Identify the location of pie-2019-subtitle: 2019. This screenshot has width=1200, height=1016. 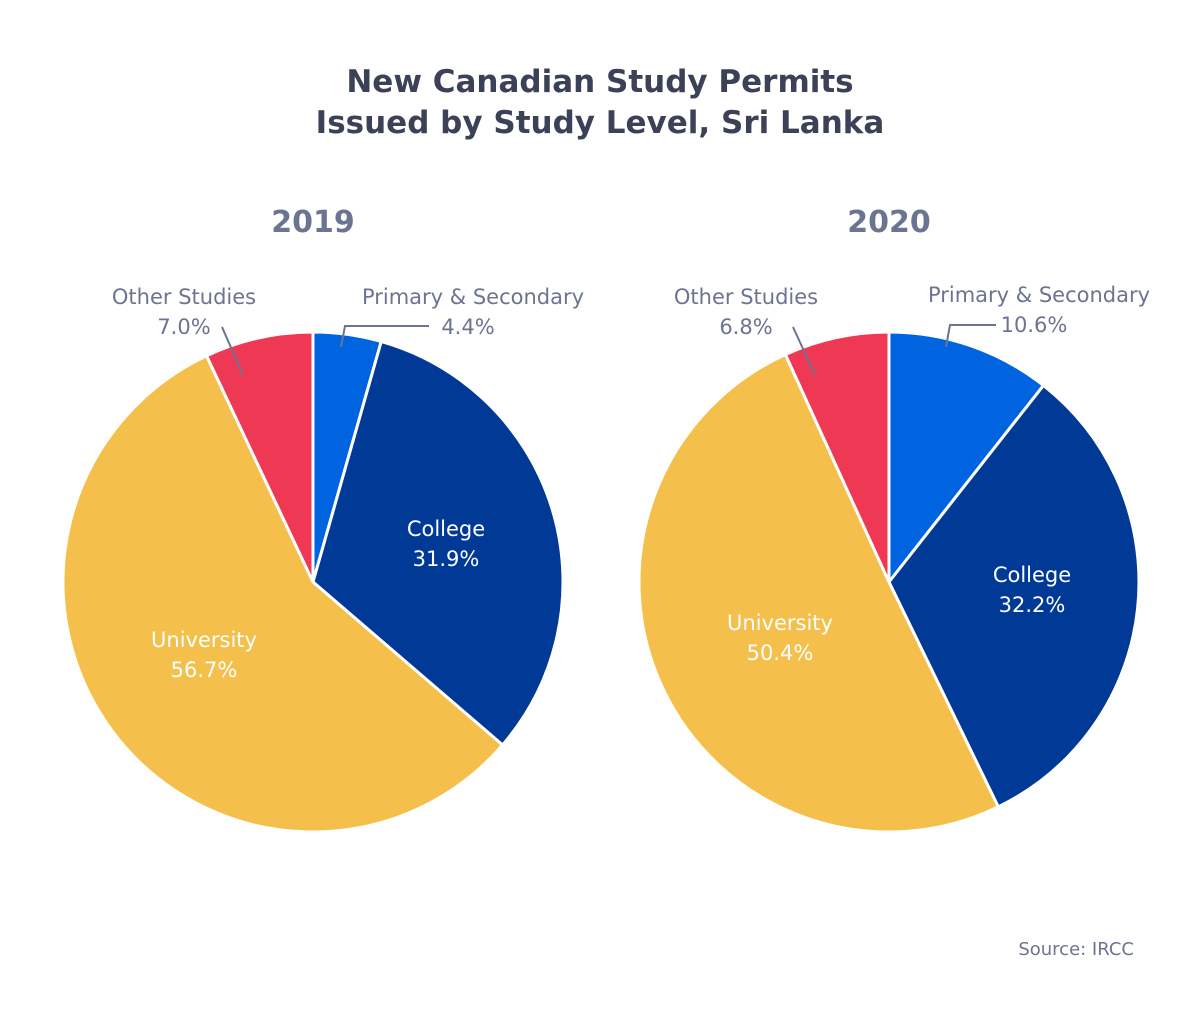
(313, 222).